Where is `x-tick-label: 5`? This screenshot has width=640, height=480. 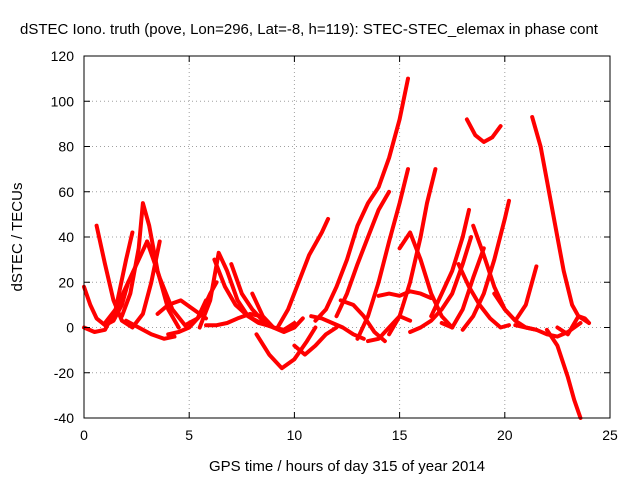
x-tick-label: 5 is located at coordinates (189, 435).